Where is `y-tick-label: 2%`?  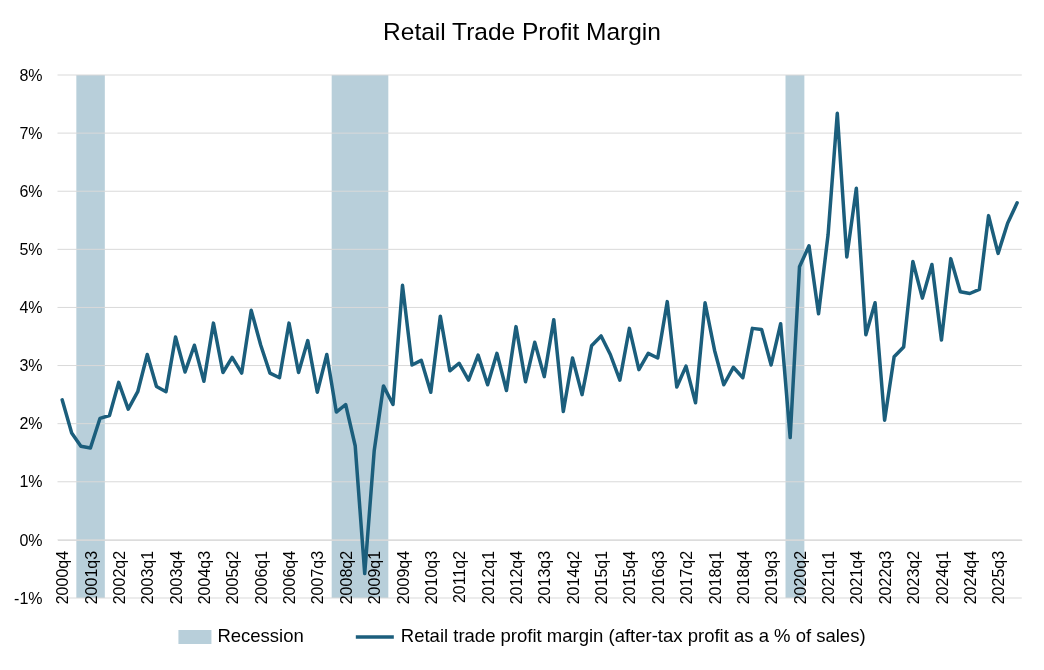
y-tick-label: 2% is located at coordinates (31, 424).